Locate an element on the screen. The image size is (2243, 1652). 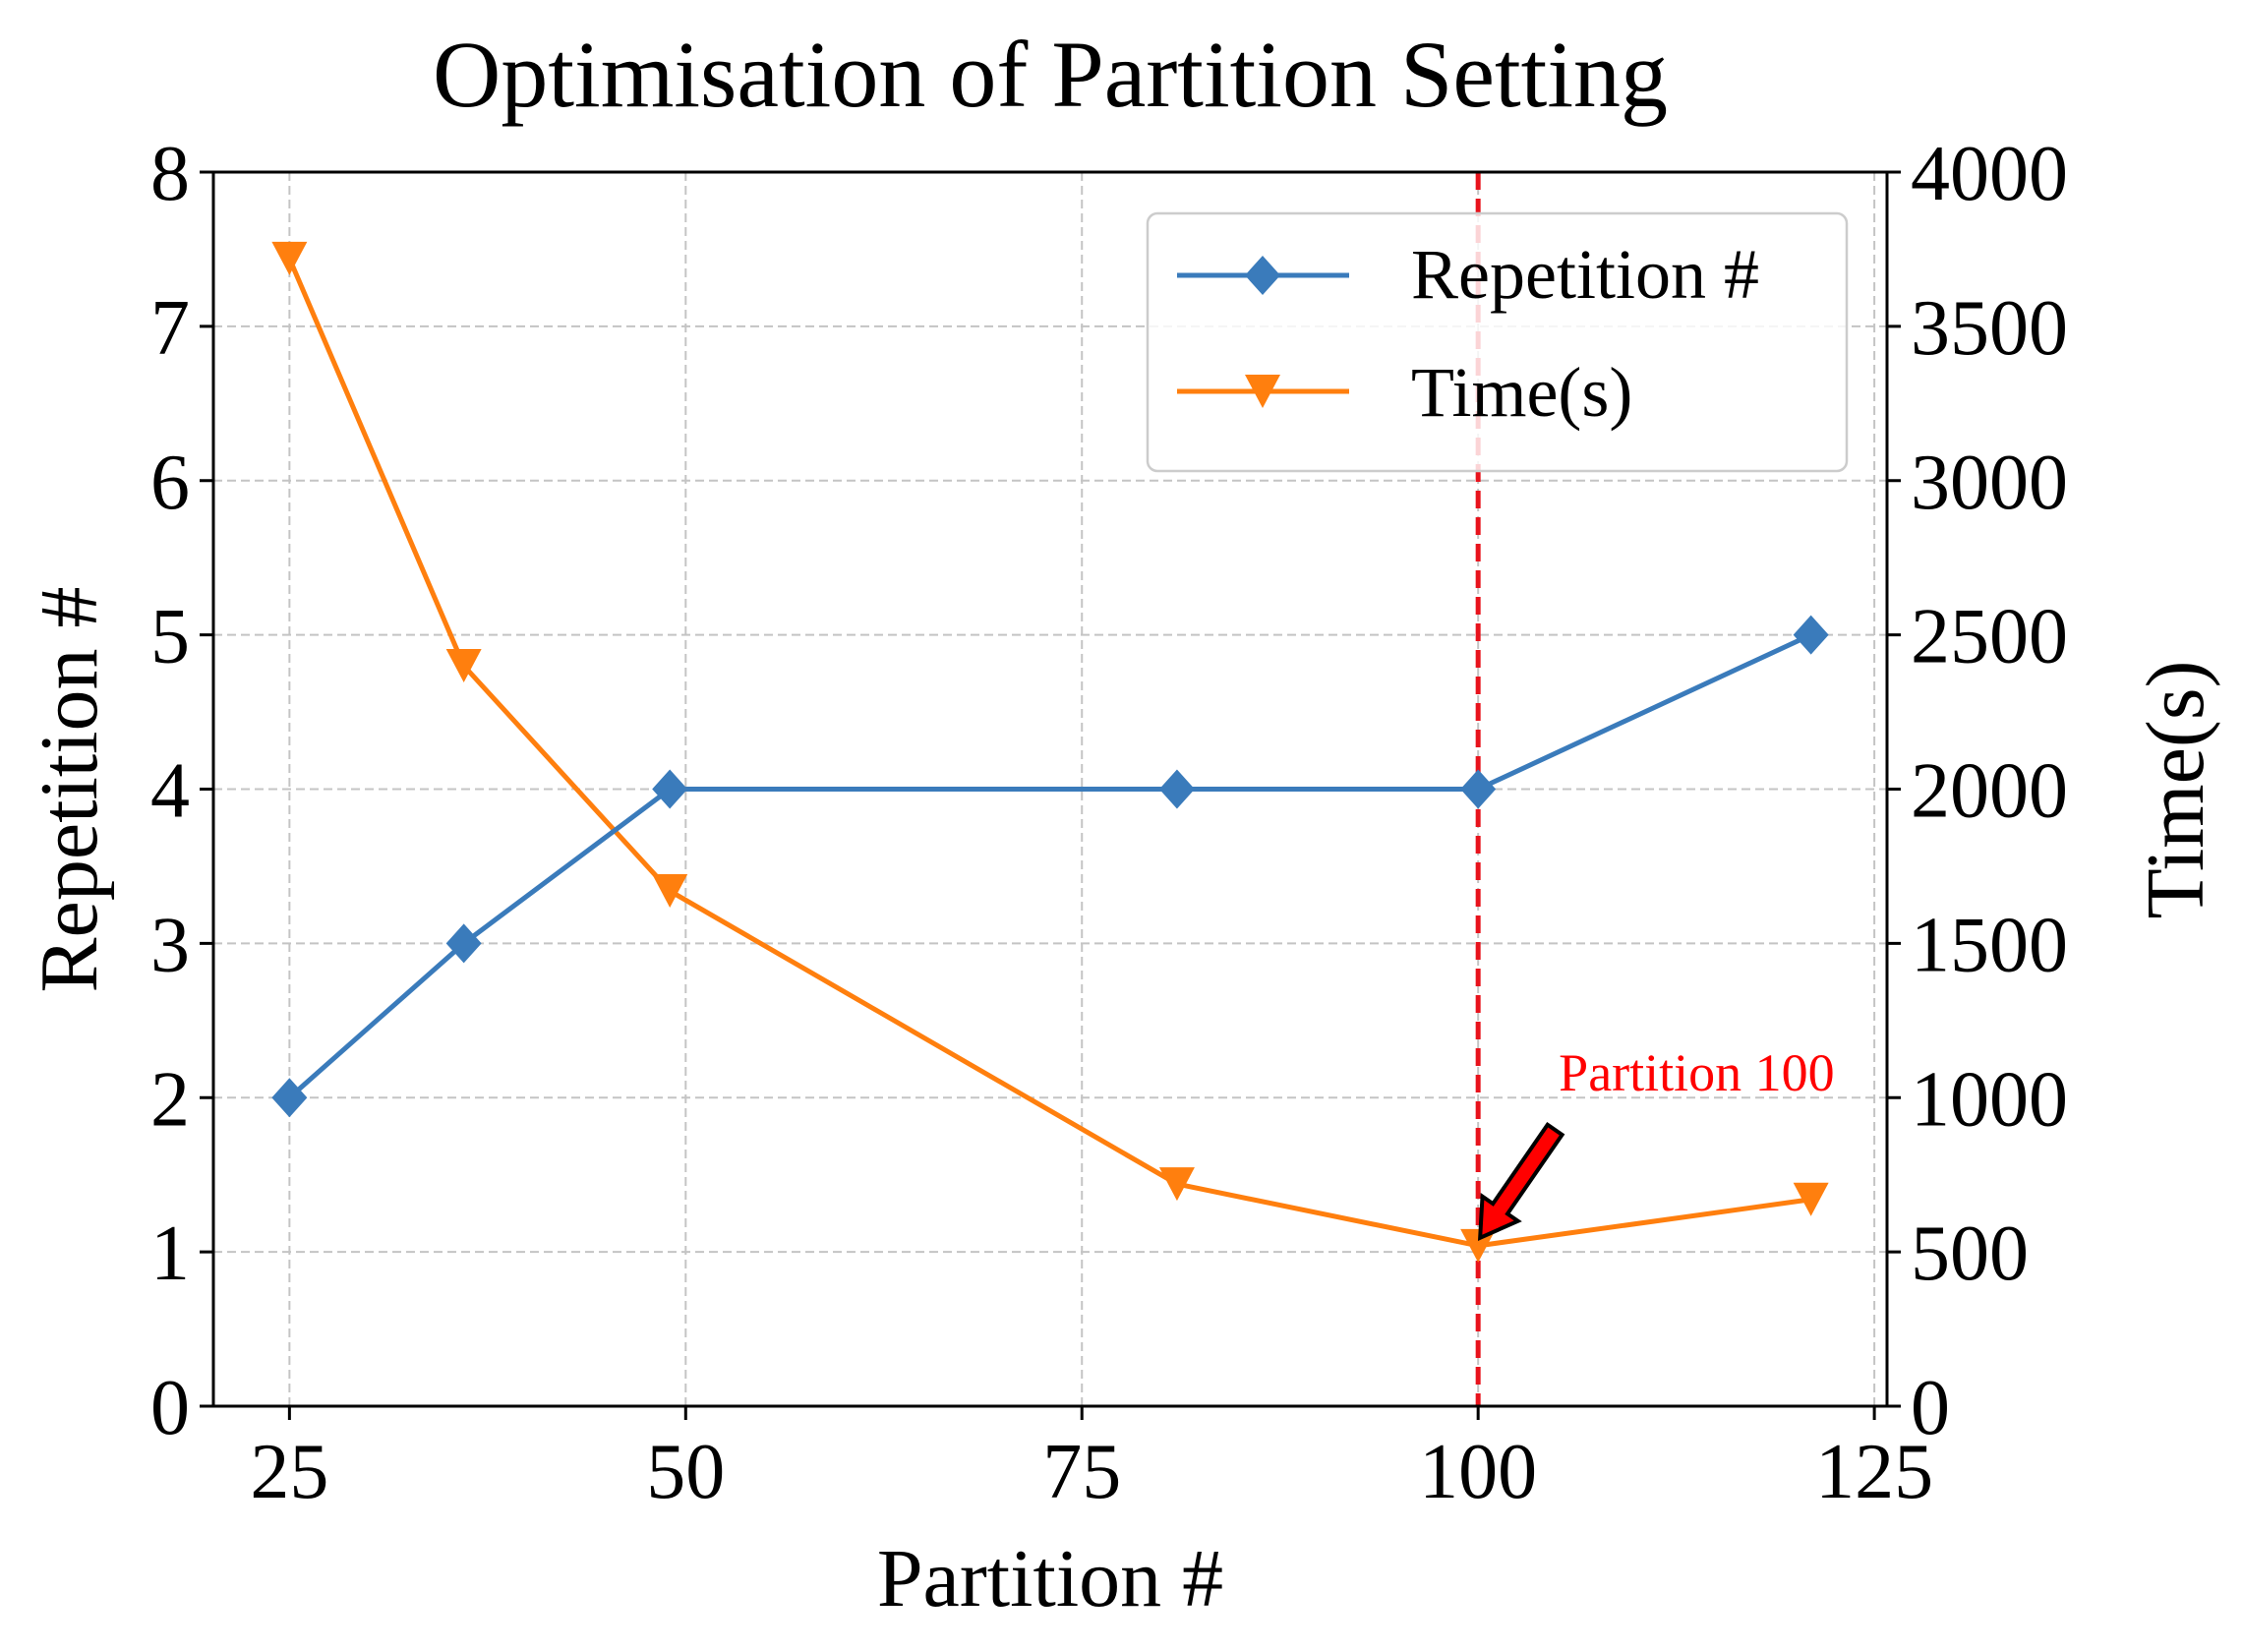
y-tick-label-7: 7 is located at coordinates (170, 328).